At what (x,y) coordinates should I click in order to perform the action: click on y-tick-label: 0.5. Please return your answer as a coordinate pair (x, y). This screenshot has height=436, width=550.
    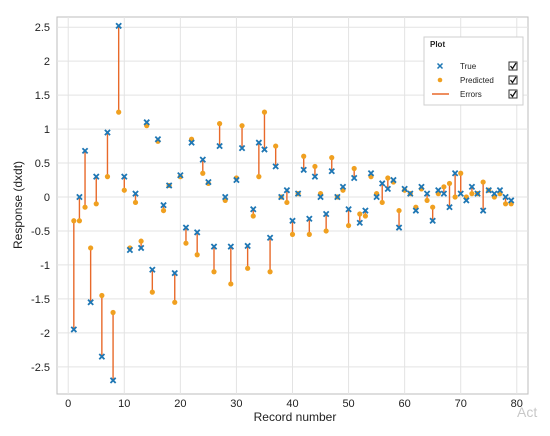
    Looking at the image, I should click on (42, 164).